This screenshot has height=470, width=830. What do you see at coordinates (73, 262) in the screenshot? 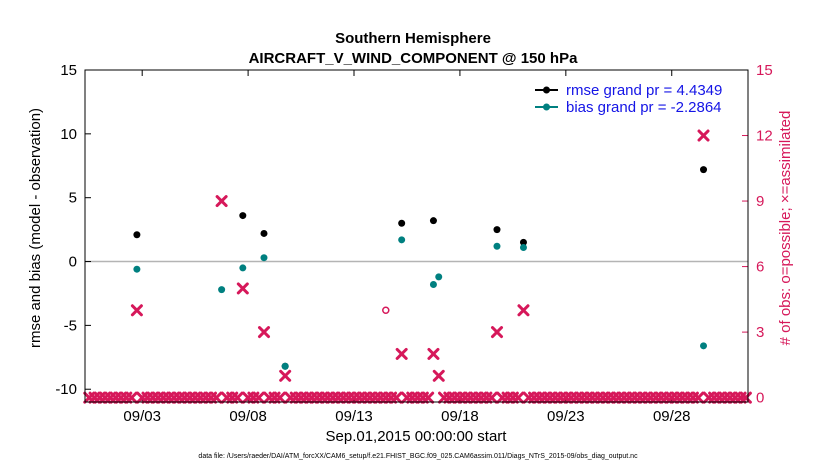
I see `y-tick-label-left: 0` at bounding box center [73, 262].